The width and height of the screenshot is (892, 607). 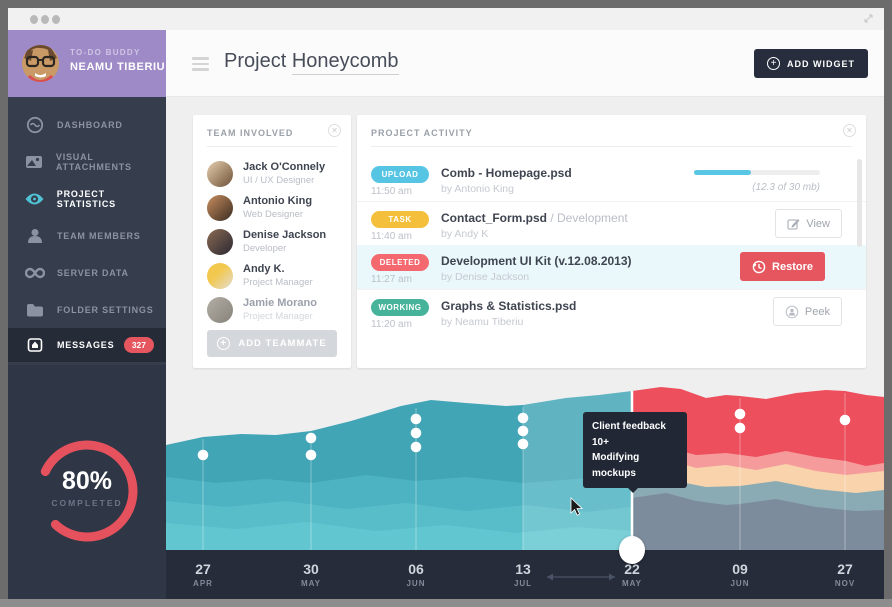 I want to click on peek-person-icon, so click(x=792, y=311).